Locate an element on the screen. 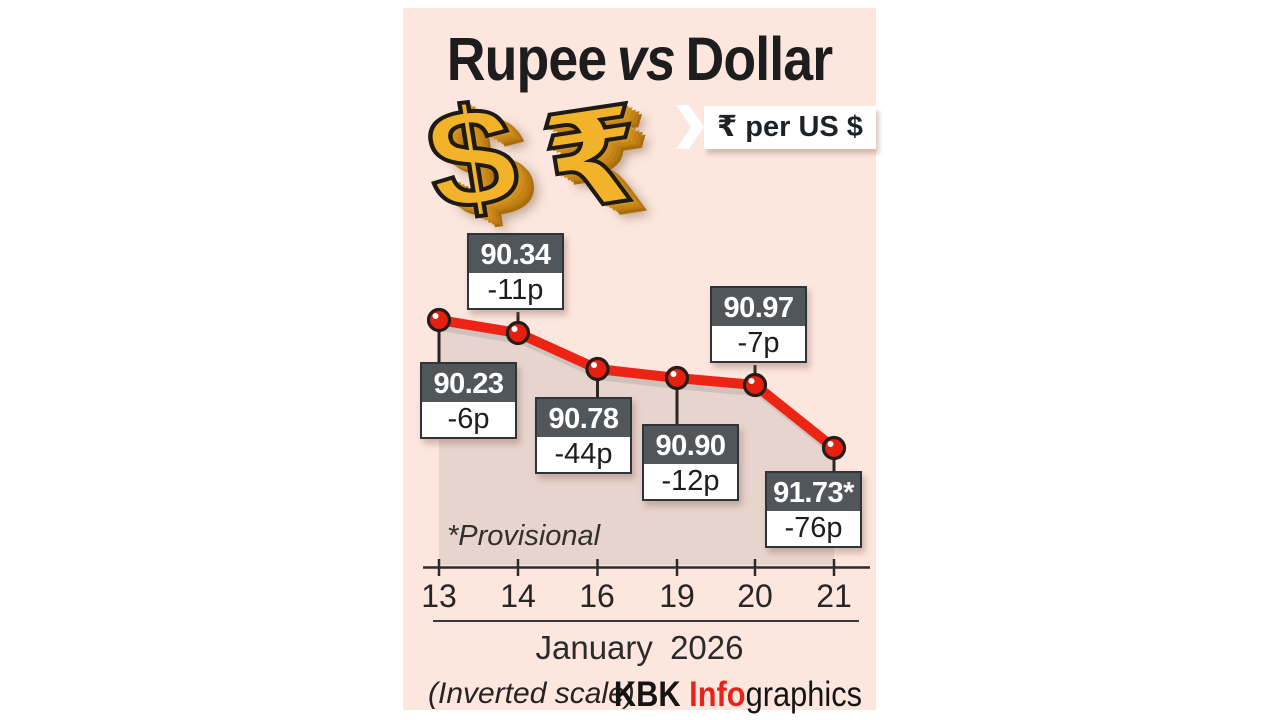 The height and width of the screenshot is (720, 1280). unit-ribbon-label: ₹ per US $ is located at coordinates (790, 127).